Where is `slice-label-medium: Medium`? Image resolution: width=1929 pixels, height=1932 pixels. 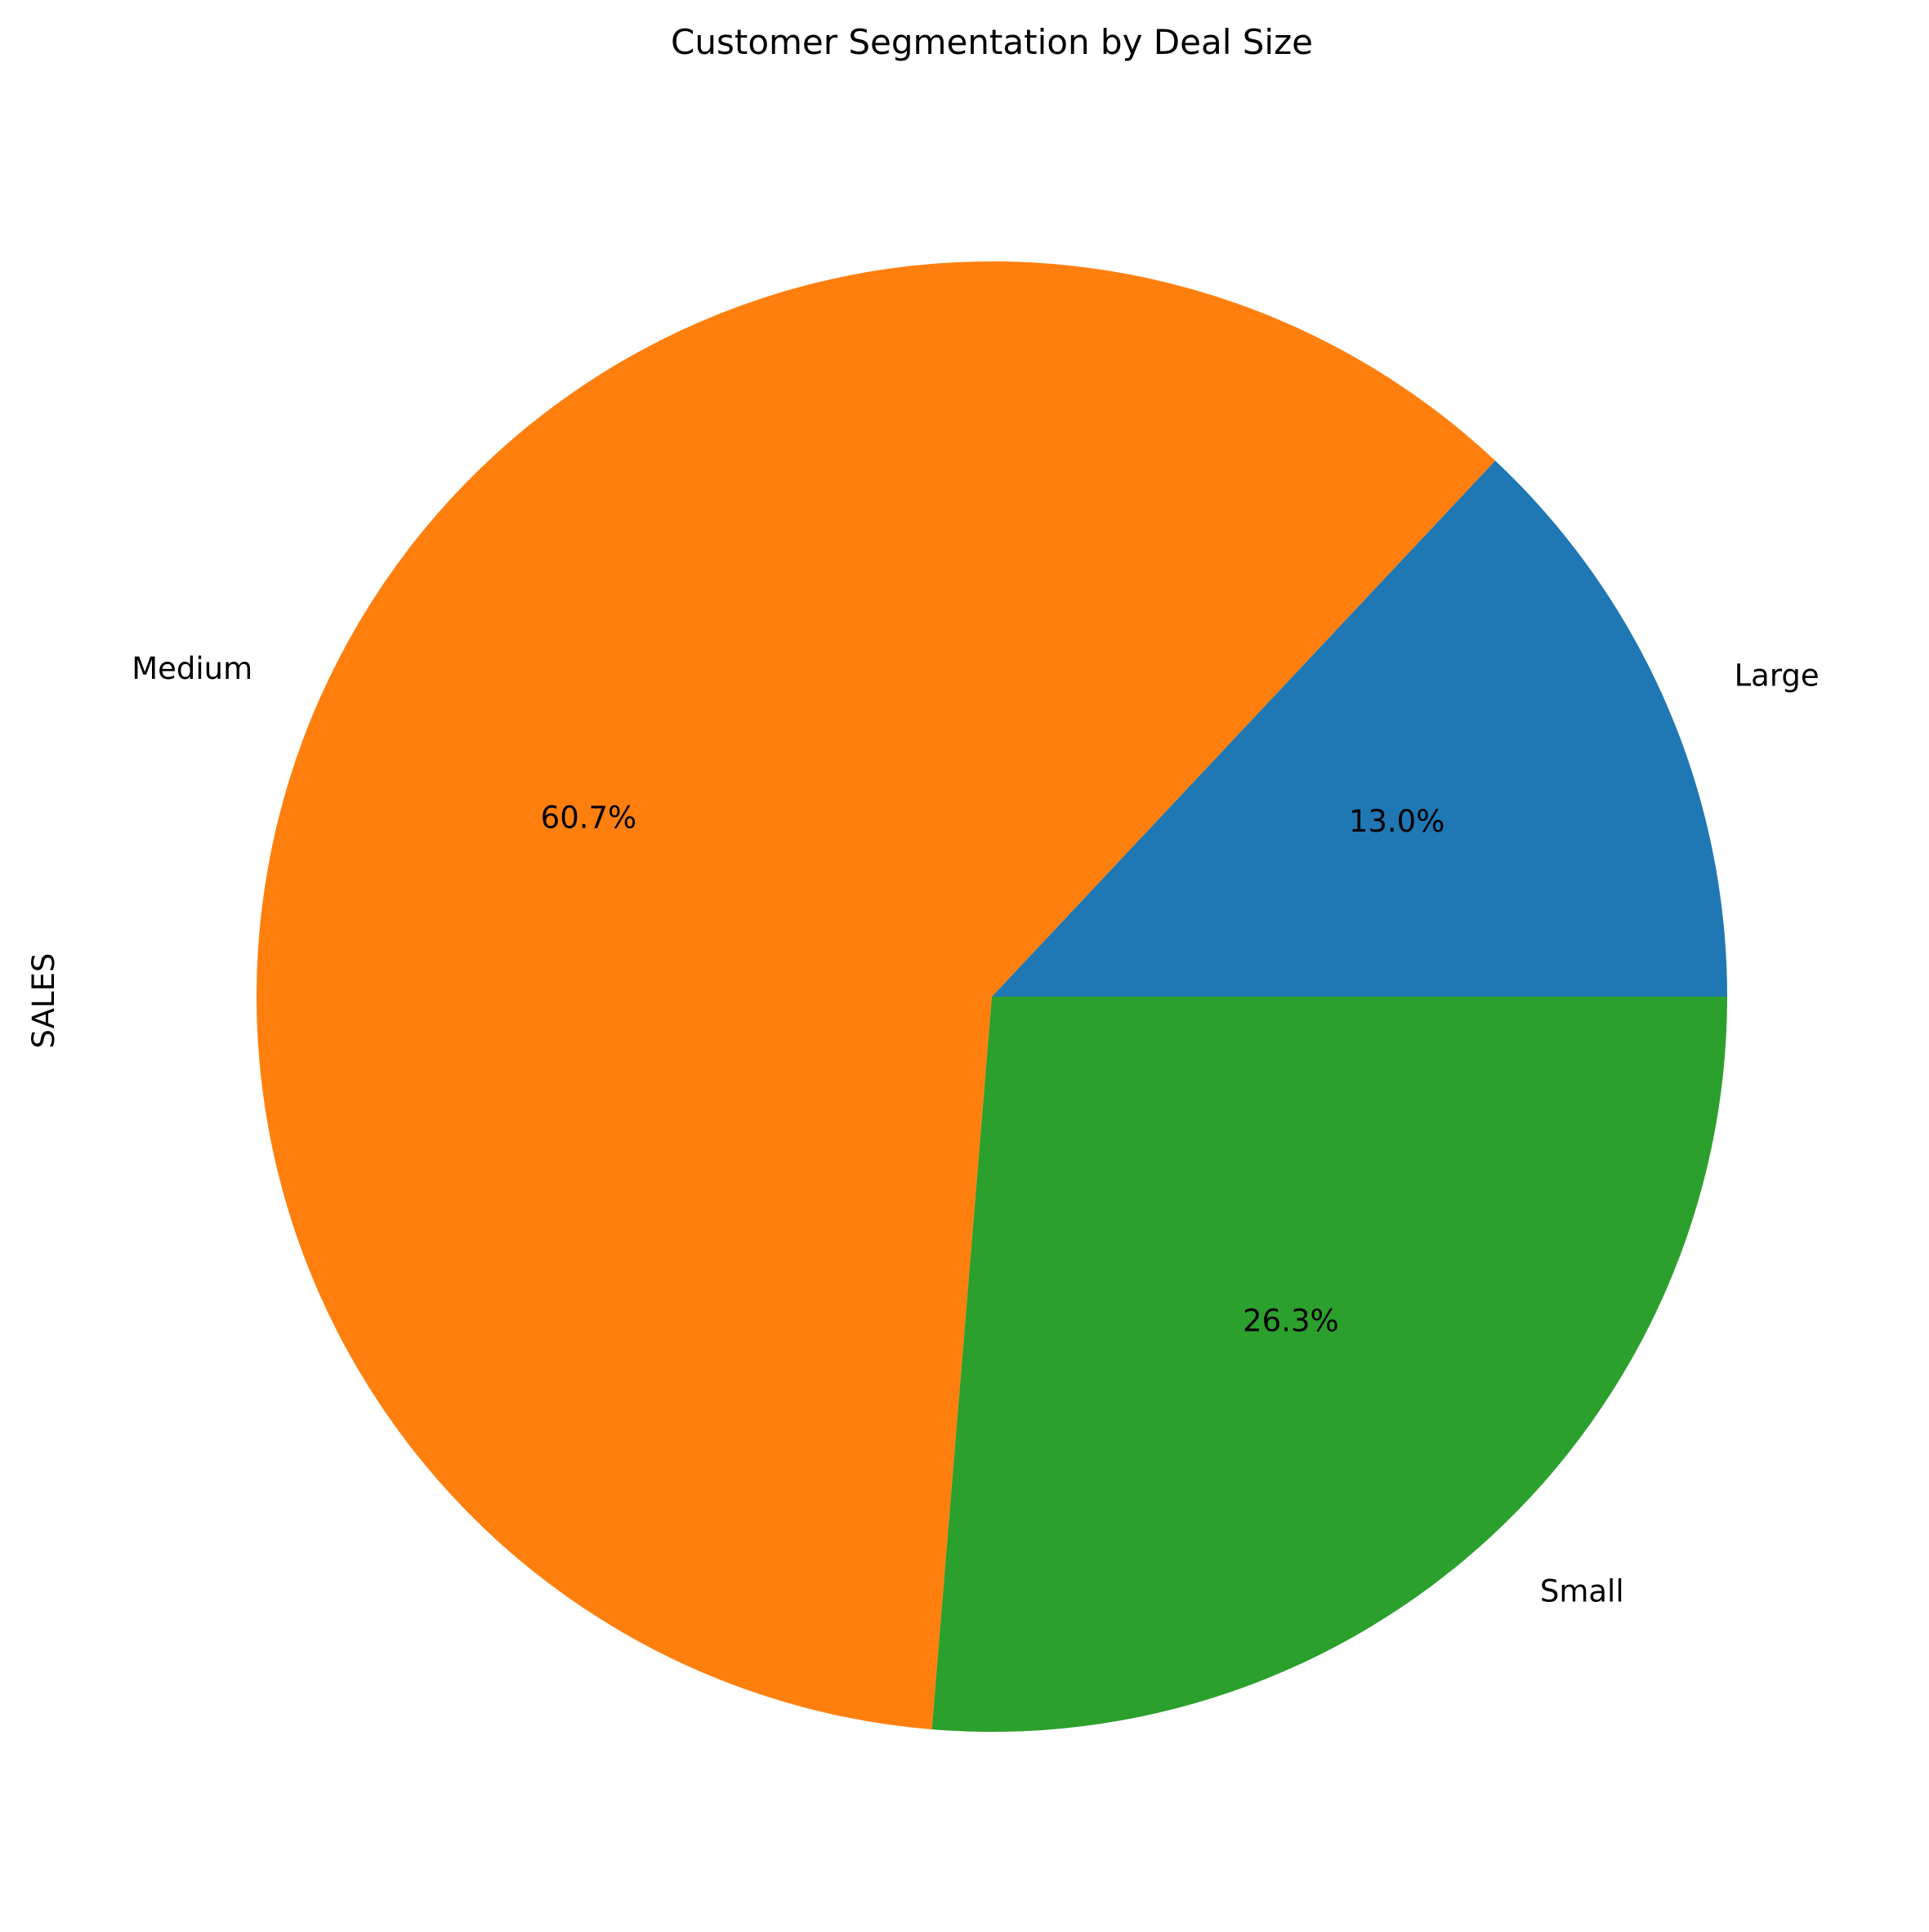 slice-label-medium: Medium is located at coordinates (192, 668).